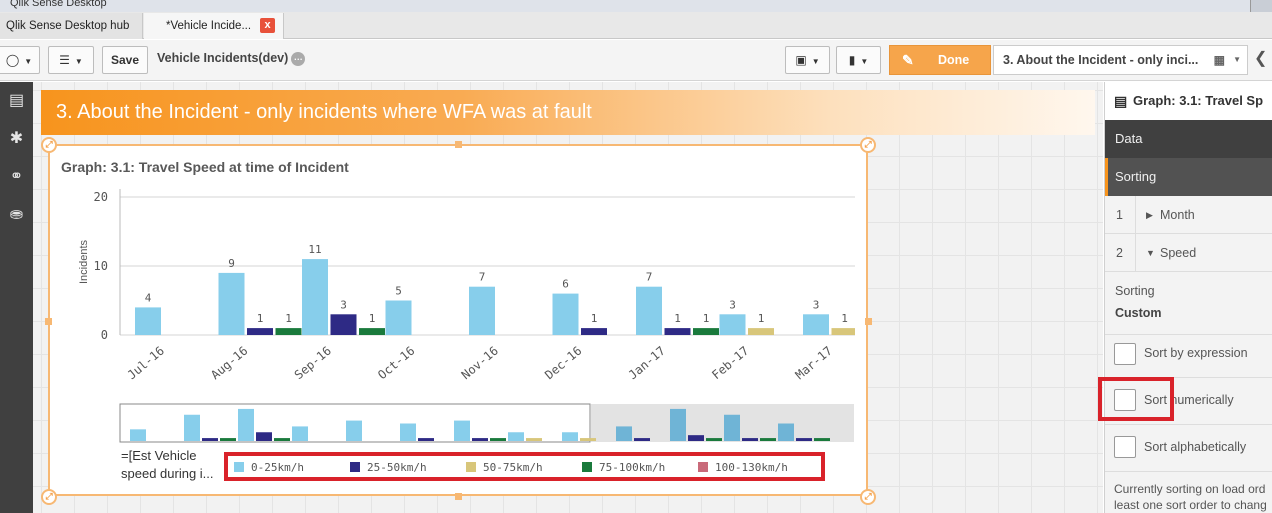 This screenshot has height=513, width=1272. What do you see at coordinates (1196, 353) in the screenshot?
I see `sort-by-expression-label: Sort by expression` at bounding box center [1196, 353].